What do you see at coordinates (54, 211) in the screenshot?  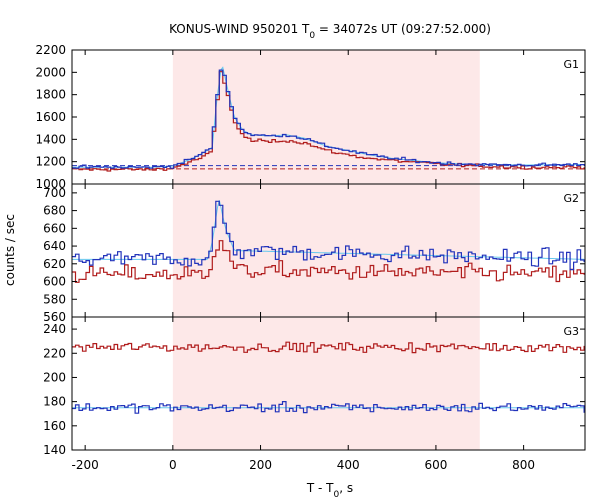 I see `g2-ytick-label: 680` at bounding box center [54, 211].